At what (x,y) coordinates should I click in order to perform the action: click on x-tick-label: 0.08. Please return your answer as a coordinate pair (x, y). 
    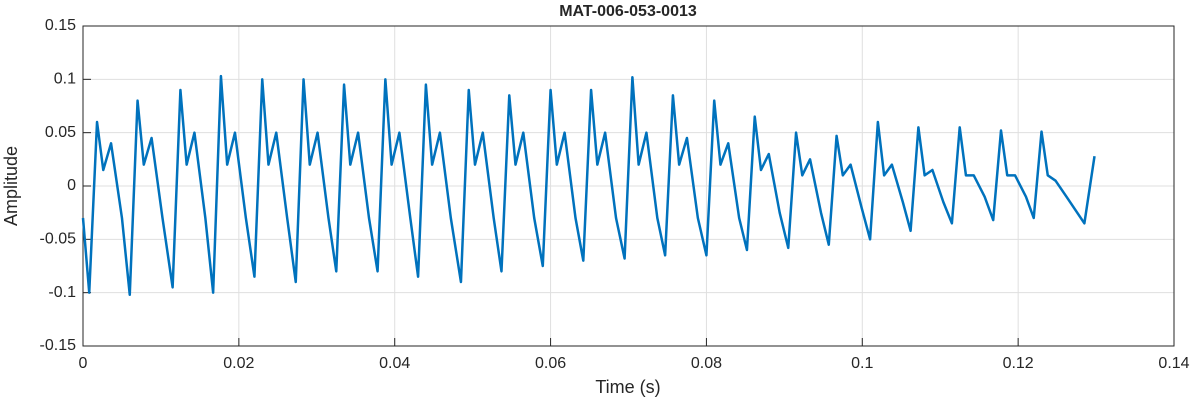
    Looking at the image, I should click on (706, 363).